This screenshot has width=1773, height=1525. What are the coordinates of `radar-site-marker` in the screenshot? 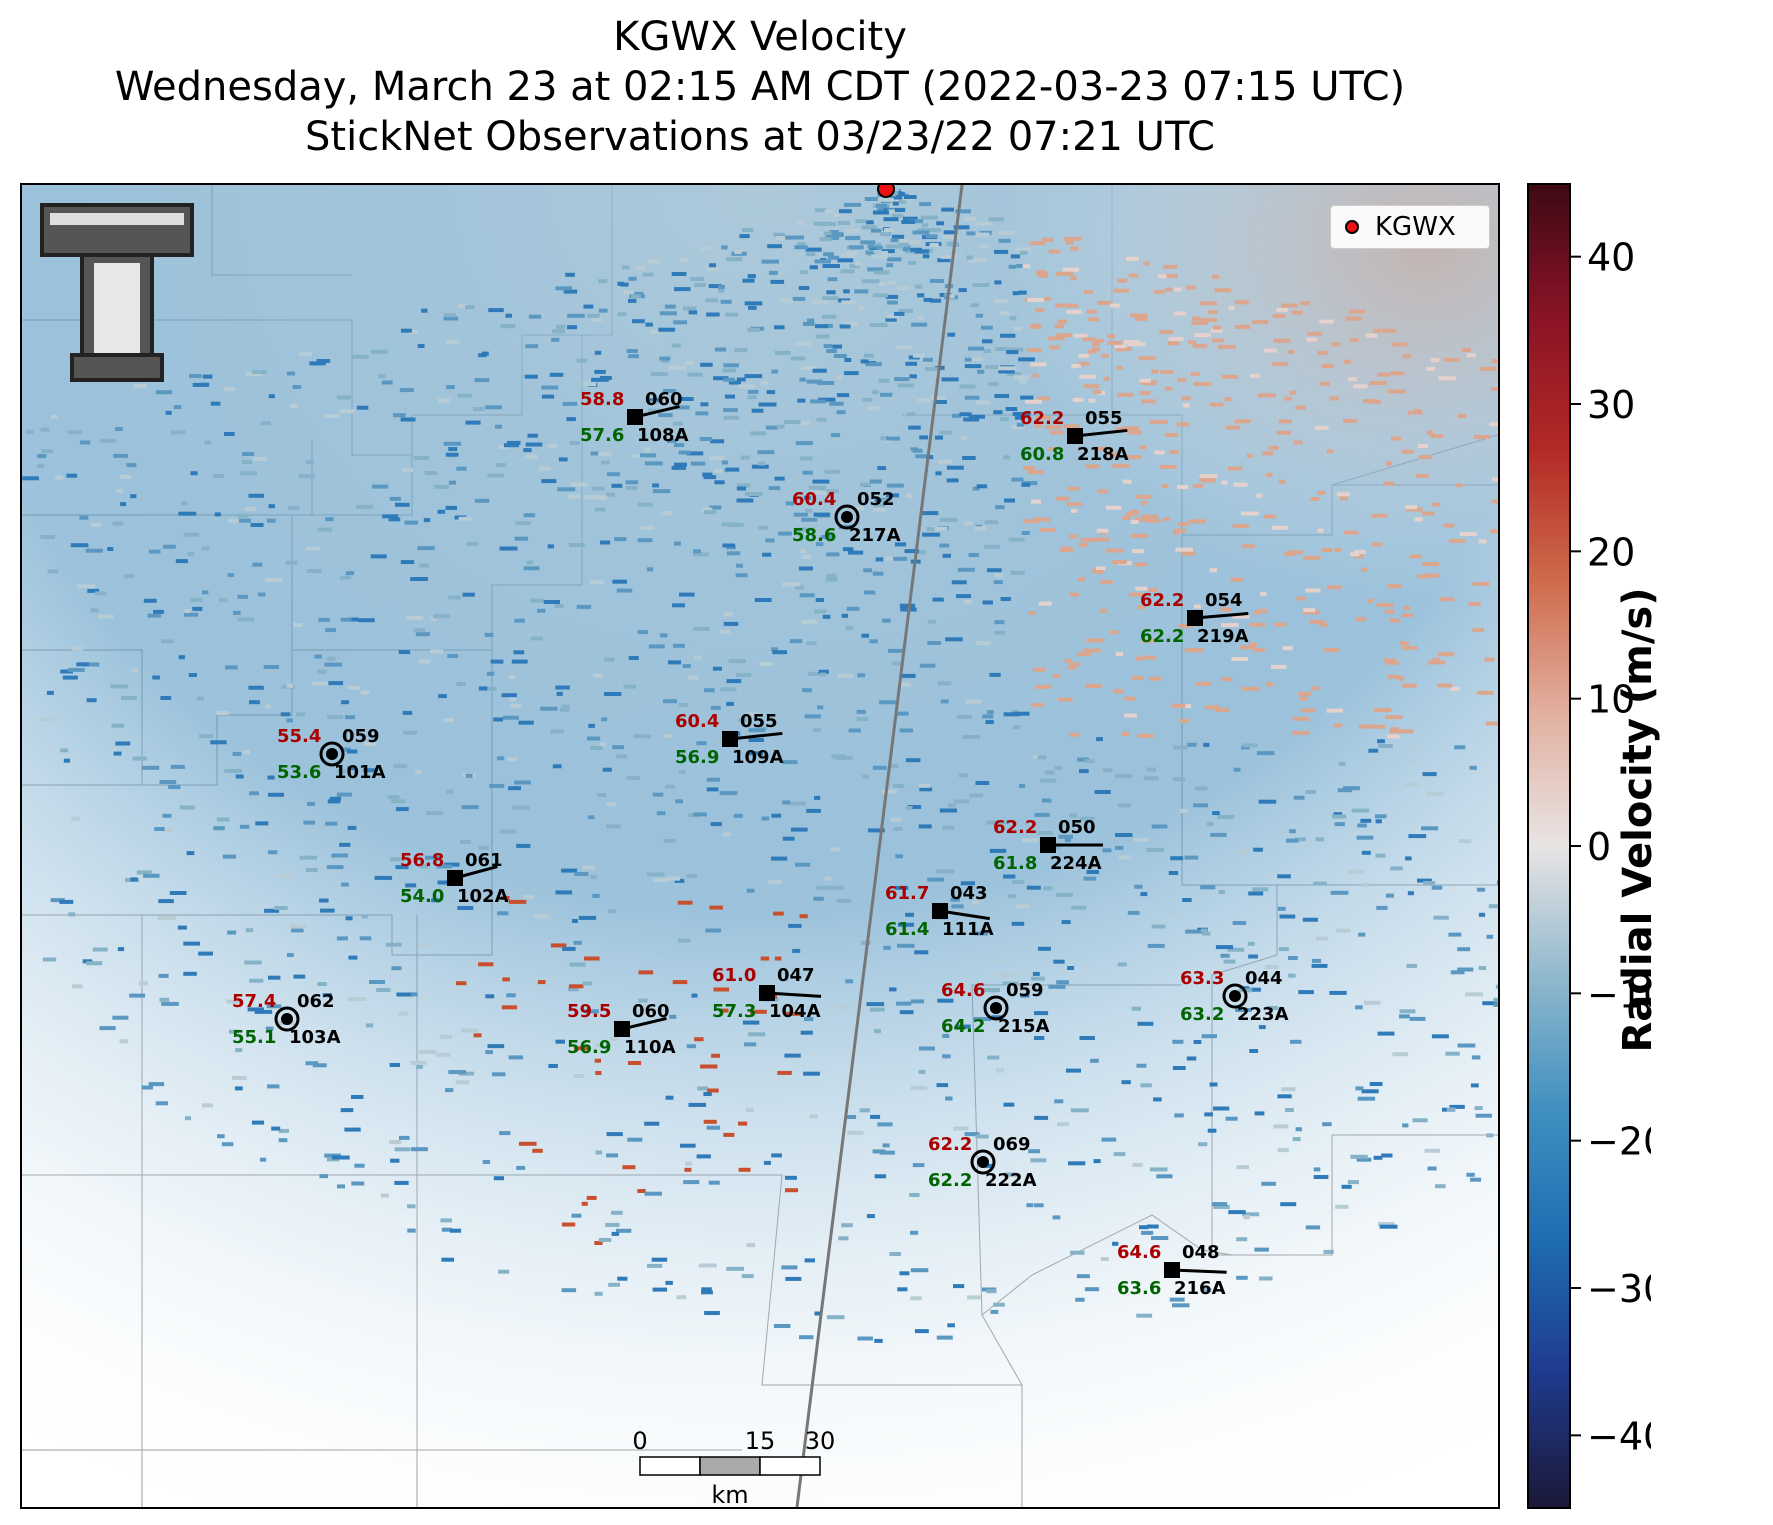 It's located at (886, 191).